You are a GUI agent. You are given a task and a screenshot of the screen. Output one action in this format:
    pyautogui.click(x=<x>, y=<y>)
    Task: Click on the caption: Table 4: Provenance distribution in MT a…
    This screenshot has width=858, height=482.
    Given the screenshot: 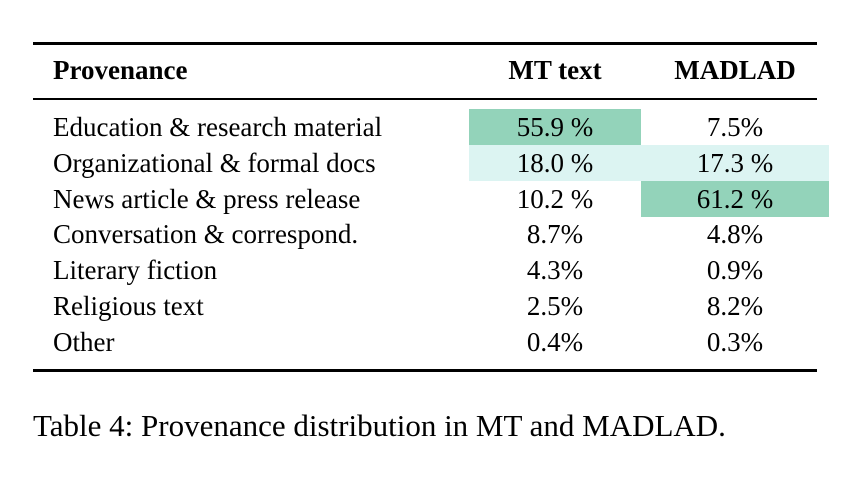 What is the action you would take?
    pyautogui.click(x=379, y=425)
    